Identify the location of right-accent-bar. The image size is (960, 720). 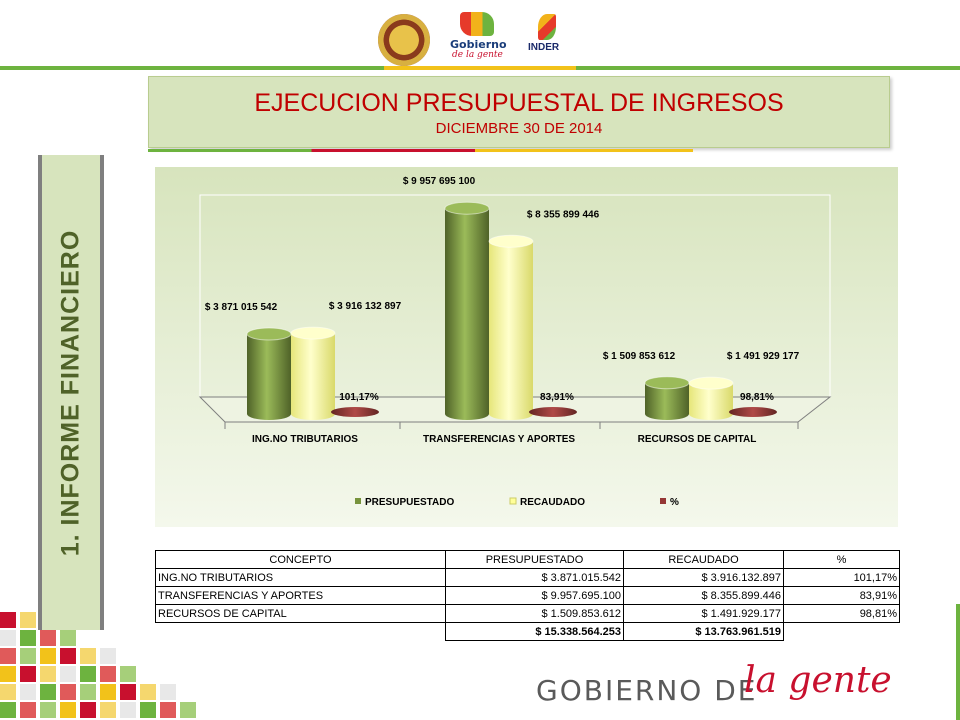
(958, 662).